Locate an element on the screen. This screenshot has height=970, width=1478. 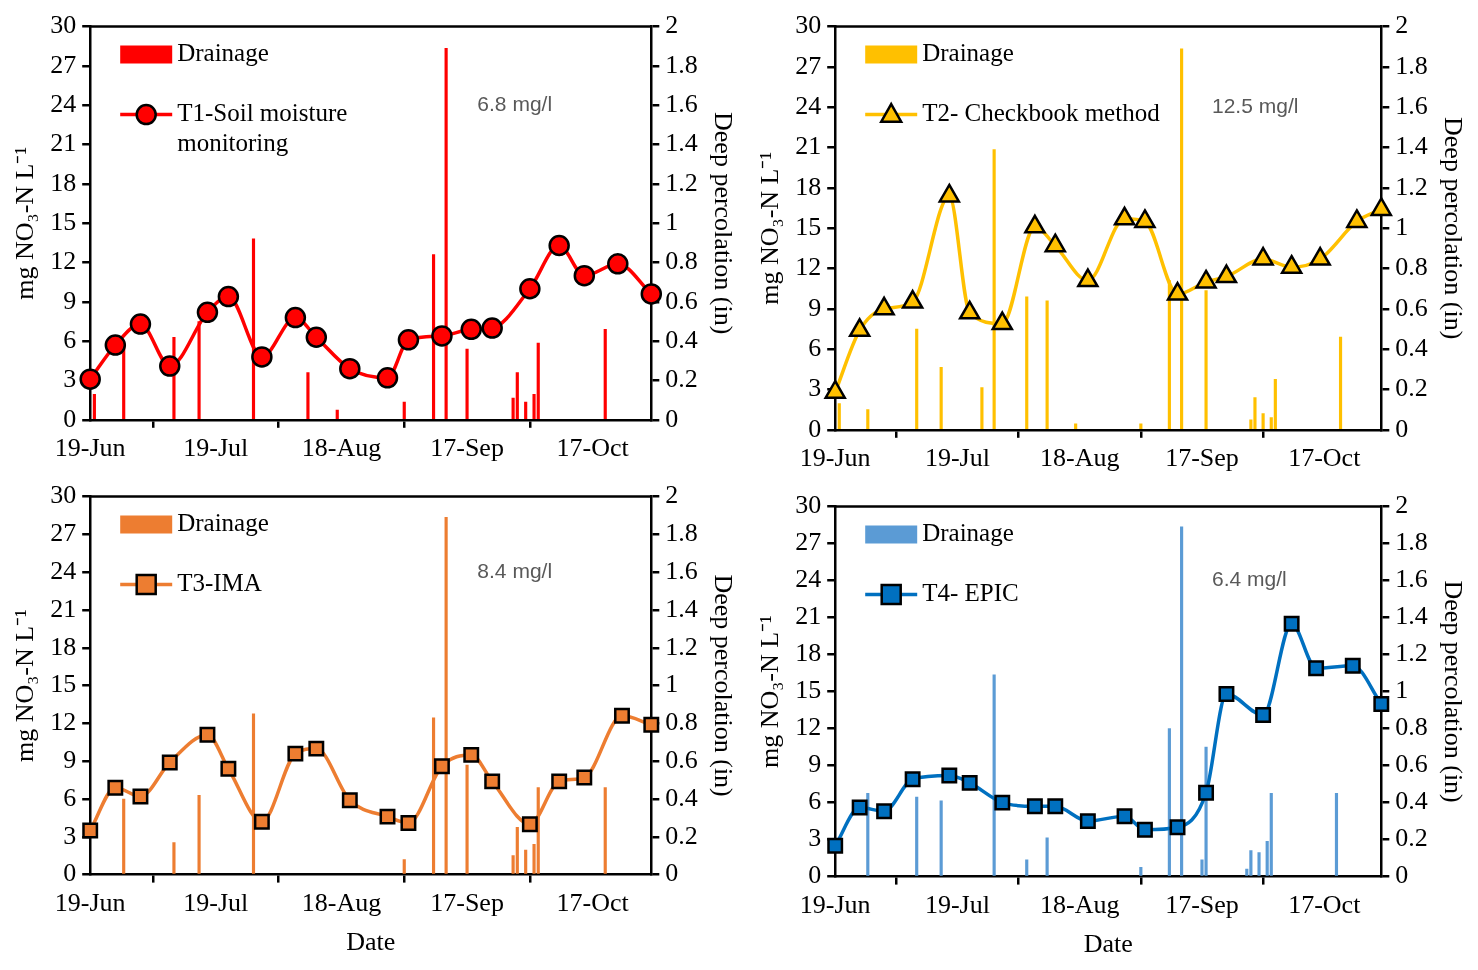
y2-tick-label: 1.6 is located at coordinates (1411, 106).